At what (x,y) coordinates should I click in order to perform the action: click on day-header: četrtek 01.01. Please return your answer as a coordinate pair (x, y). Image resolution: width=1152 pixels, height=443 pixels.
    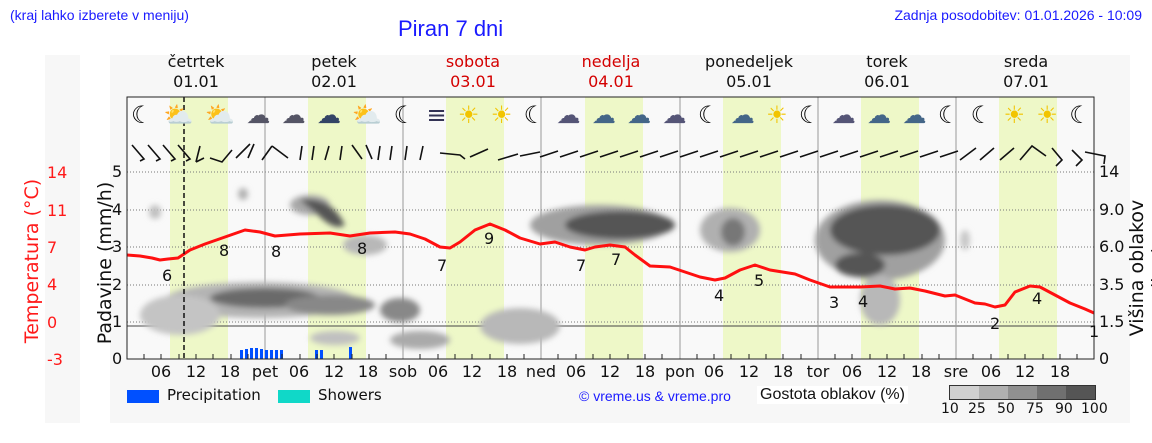
    Looking at the image, I should click on (196, 71).